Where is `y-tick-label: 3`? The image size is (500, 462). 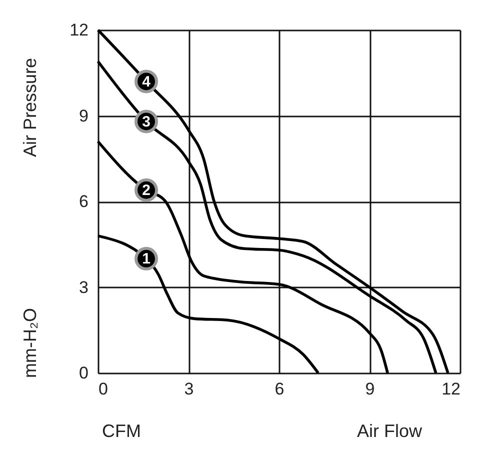
y-tick-label: 3 is located at coordinates (83, 287).